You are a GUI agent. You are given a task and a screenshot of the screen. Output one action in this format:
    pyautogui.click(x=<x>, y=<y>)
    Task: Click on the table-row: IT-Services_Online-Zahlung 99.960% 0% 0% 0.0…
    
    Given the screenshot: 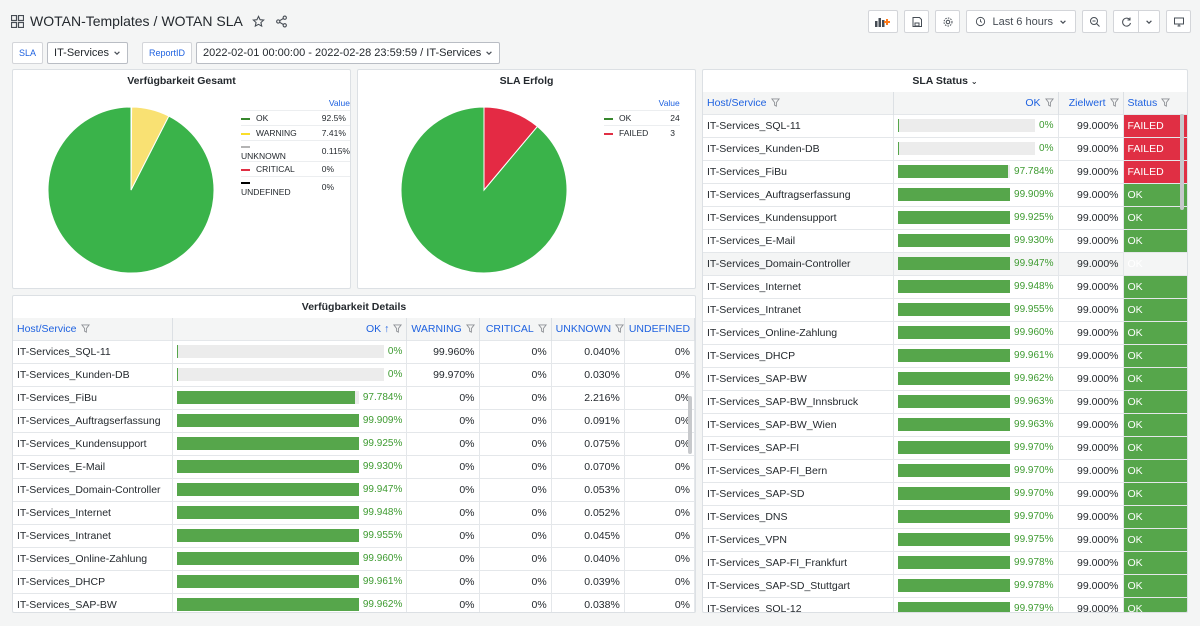 What is the action you would take?
    pyautogui.click(x=354, y=558)
    